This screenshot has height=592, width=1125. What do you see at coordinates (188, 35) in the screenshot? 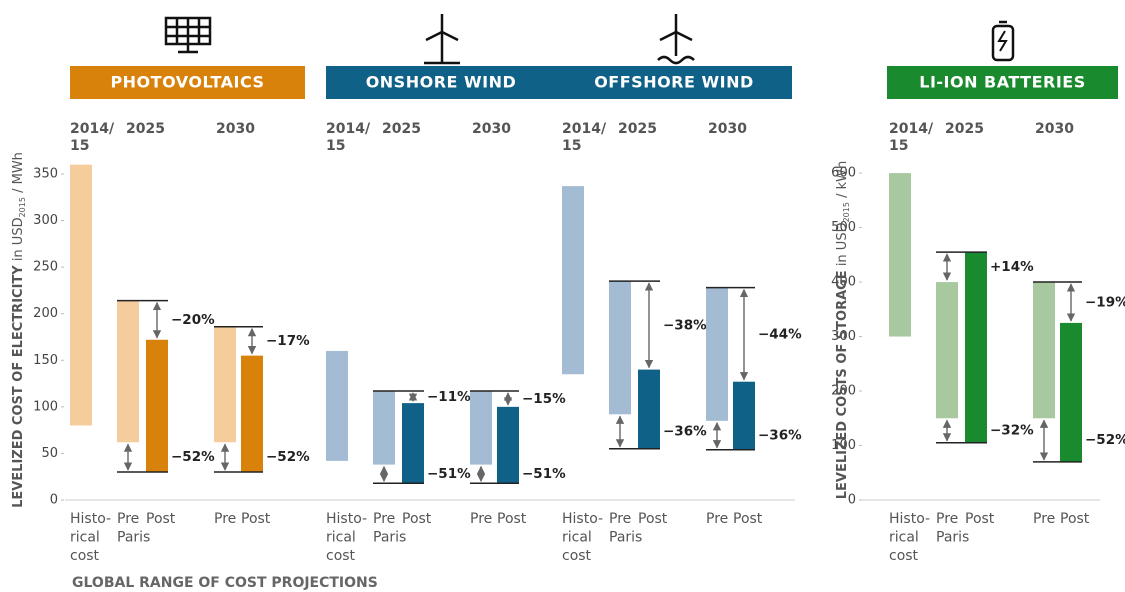
I see `solar-icon` at bounding box center [188, 35].